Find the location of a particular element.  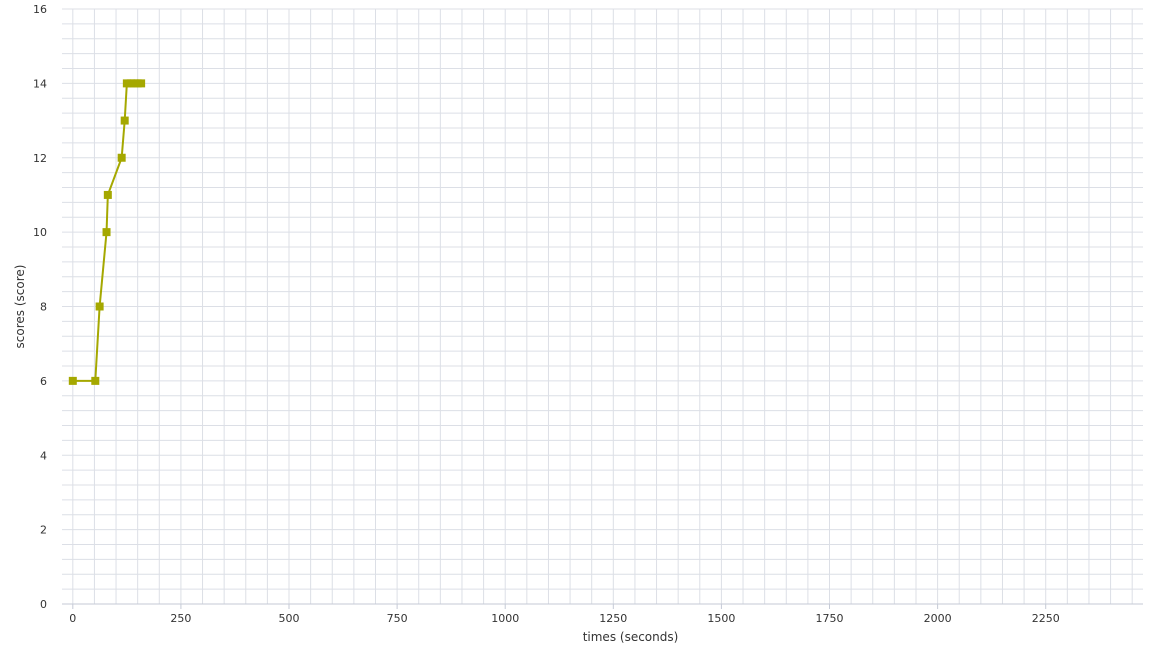

x-tick-label: 0 is located at coordinates (72, 618).